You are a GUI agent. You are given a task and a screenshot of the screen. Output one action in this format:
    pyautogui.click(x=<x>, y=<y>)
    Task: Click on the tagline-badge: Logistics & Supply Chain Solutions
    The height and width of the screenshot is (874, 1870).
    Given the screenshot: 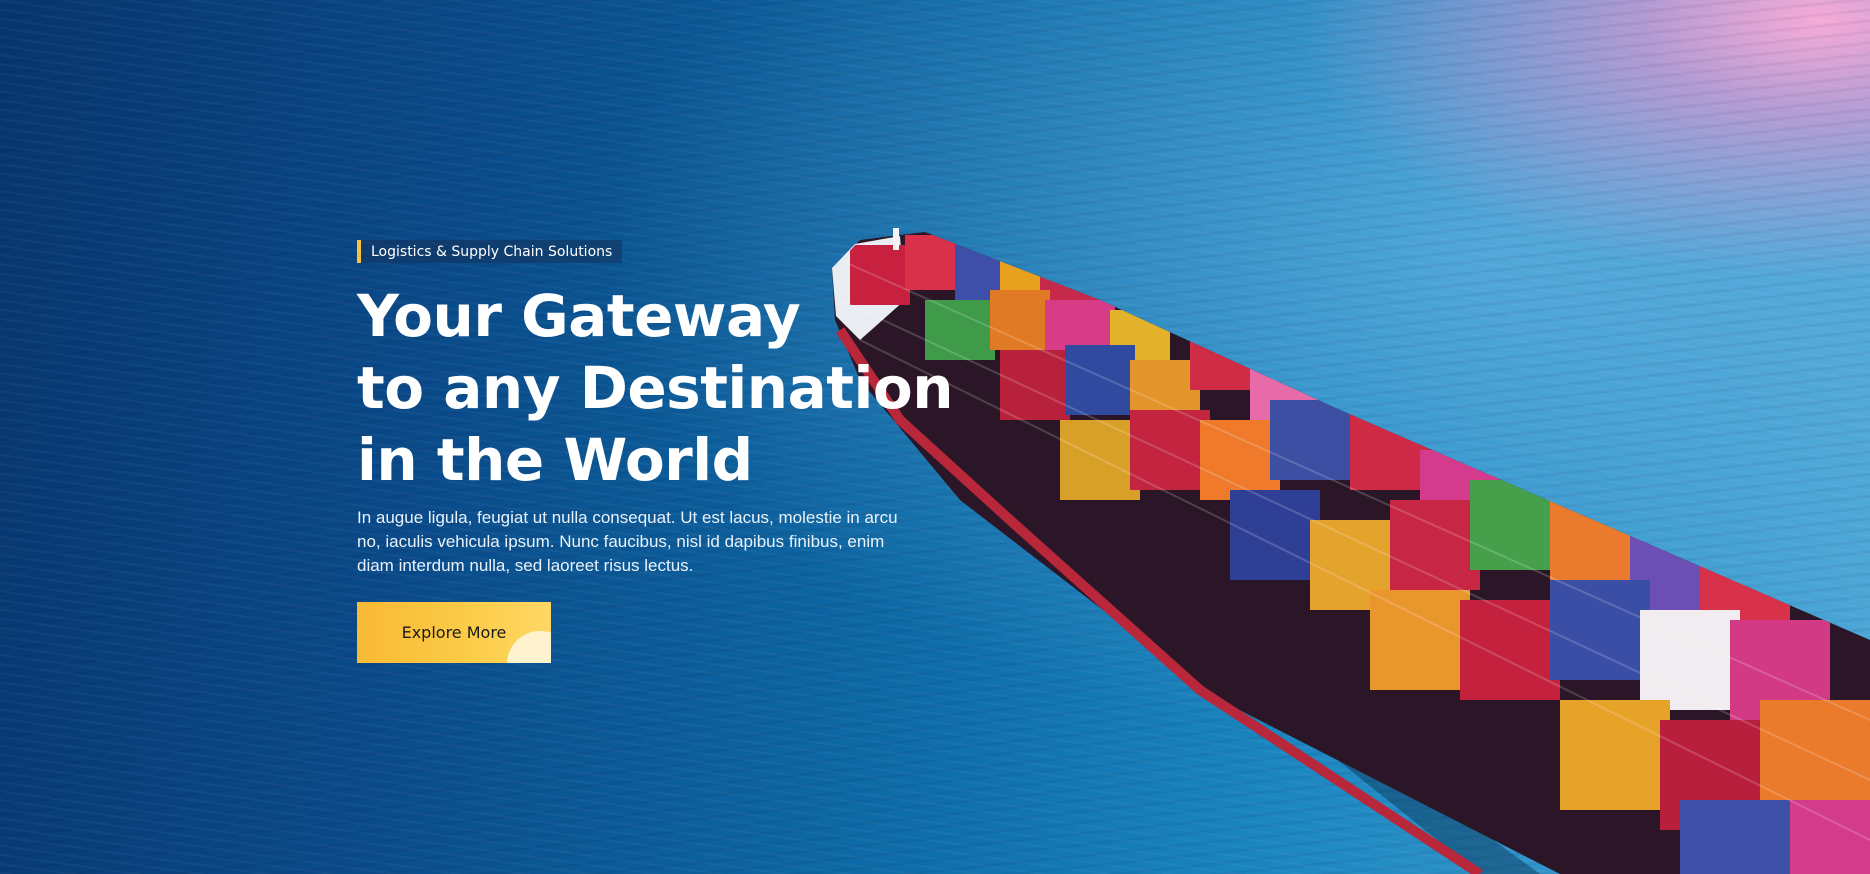 What is the action you would take?
    pyautogui.click(x=490, y=251)
    